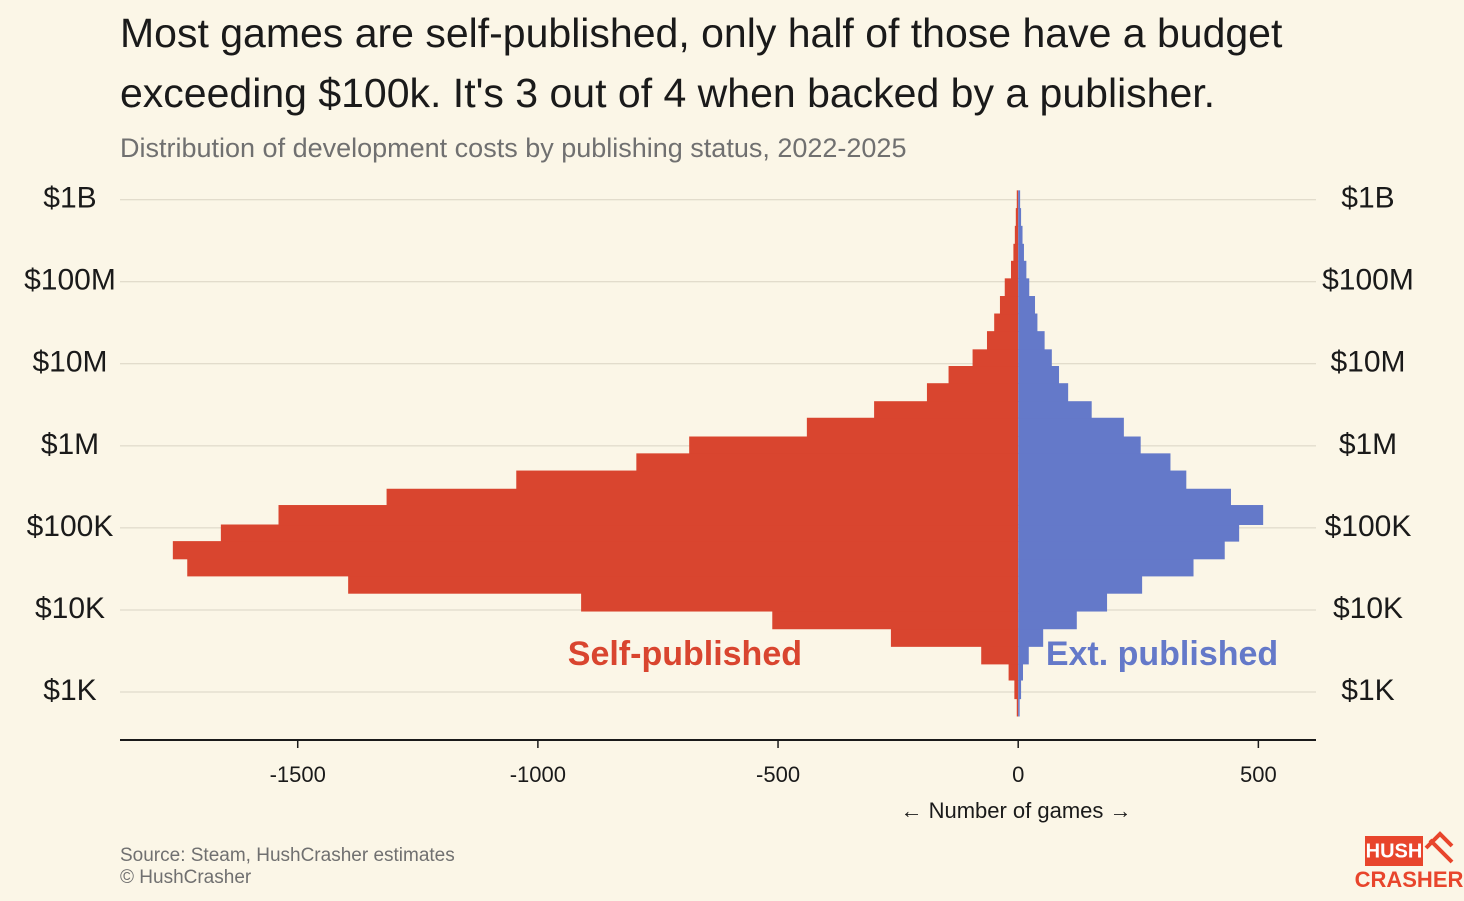  I want to click on x-tick-label: -1500, so click(298, 774).